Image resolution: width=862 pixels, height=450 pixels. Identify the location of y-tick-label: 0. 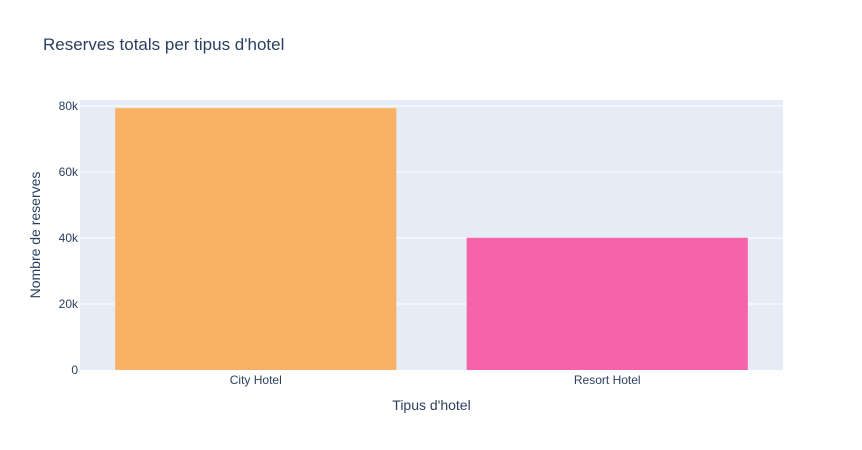
(74, 370).